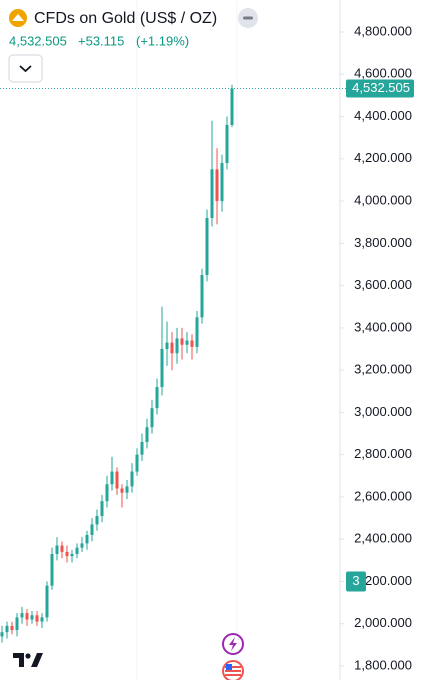 The image size is (424, 680). Describe the element at coordinates (248, 18) in the screenshot. I see `collapse-button` at that location.